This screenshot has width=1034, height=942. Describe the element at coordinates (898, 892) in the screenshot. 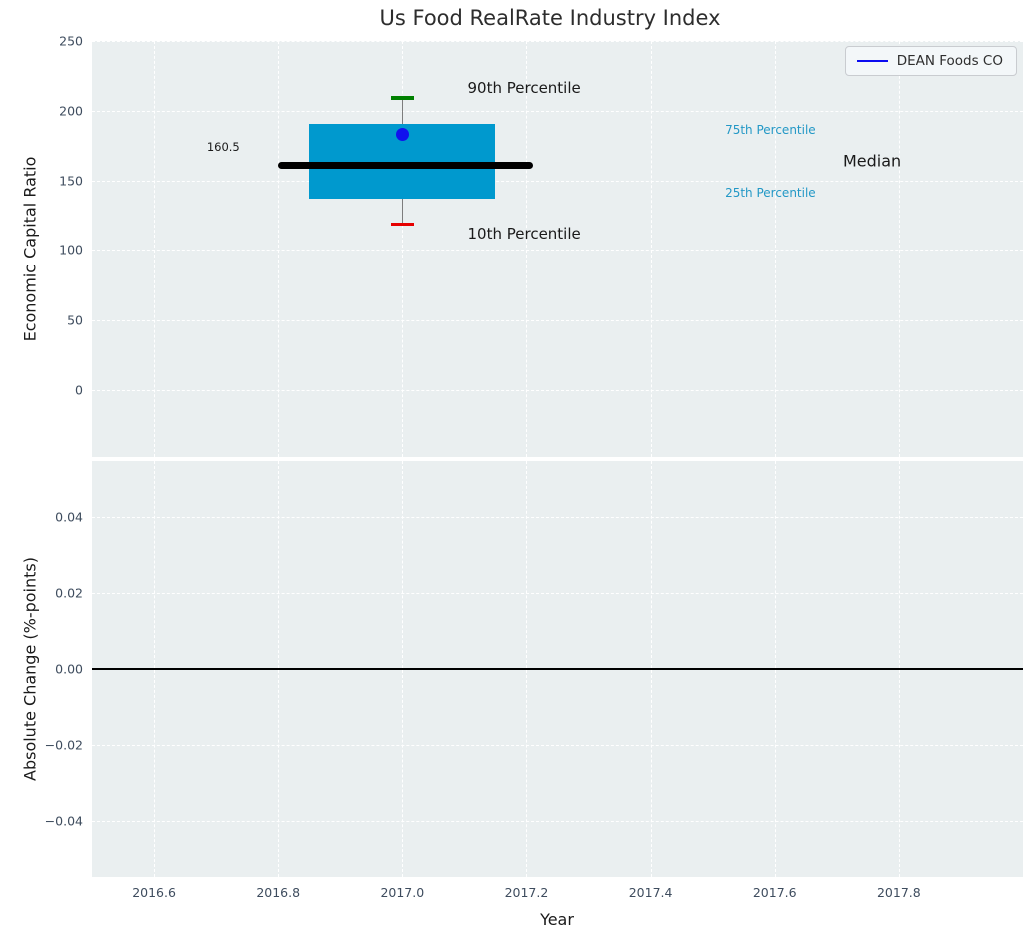

I see `x-tick-label: 2017.8` at that location.